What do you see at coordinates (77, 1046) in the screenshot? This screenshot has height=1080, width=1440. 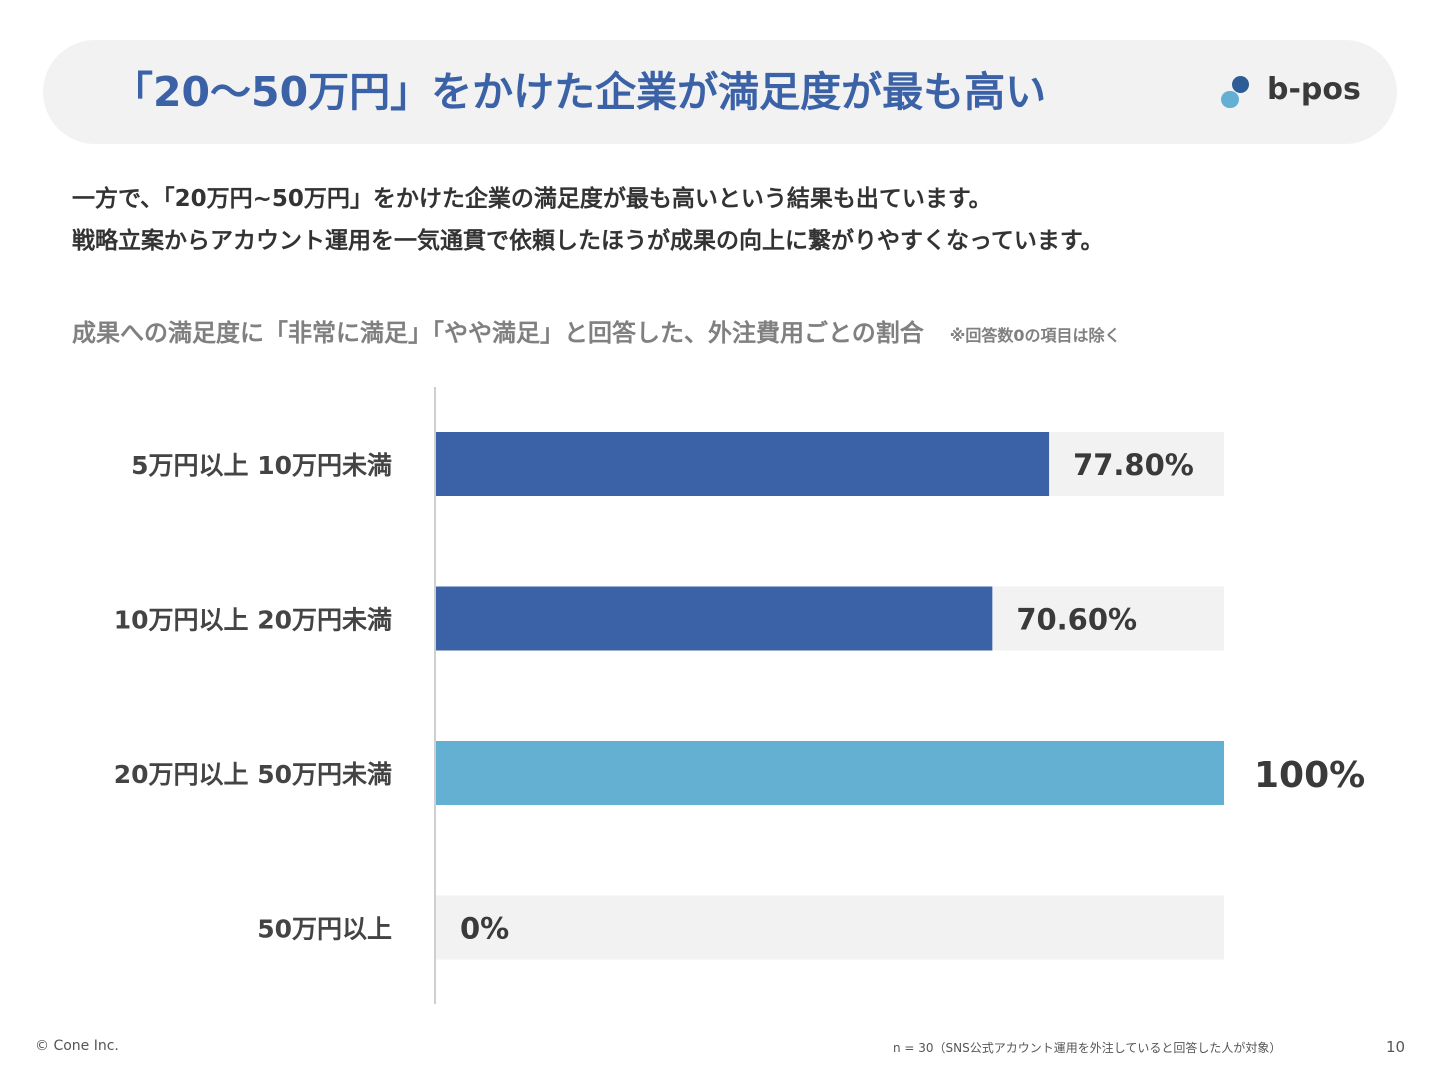 I see `copyright: © Cone Inc.` at bounding box center [77, 1046].